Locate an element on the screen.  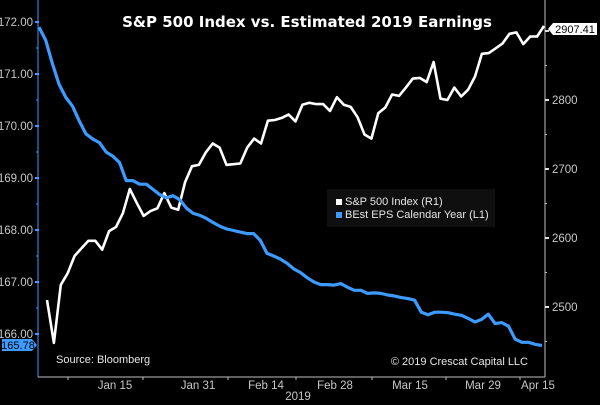
x-tick-label: Mar 15 is located at coordinates (410, 386).